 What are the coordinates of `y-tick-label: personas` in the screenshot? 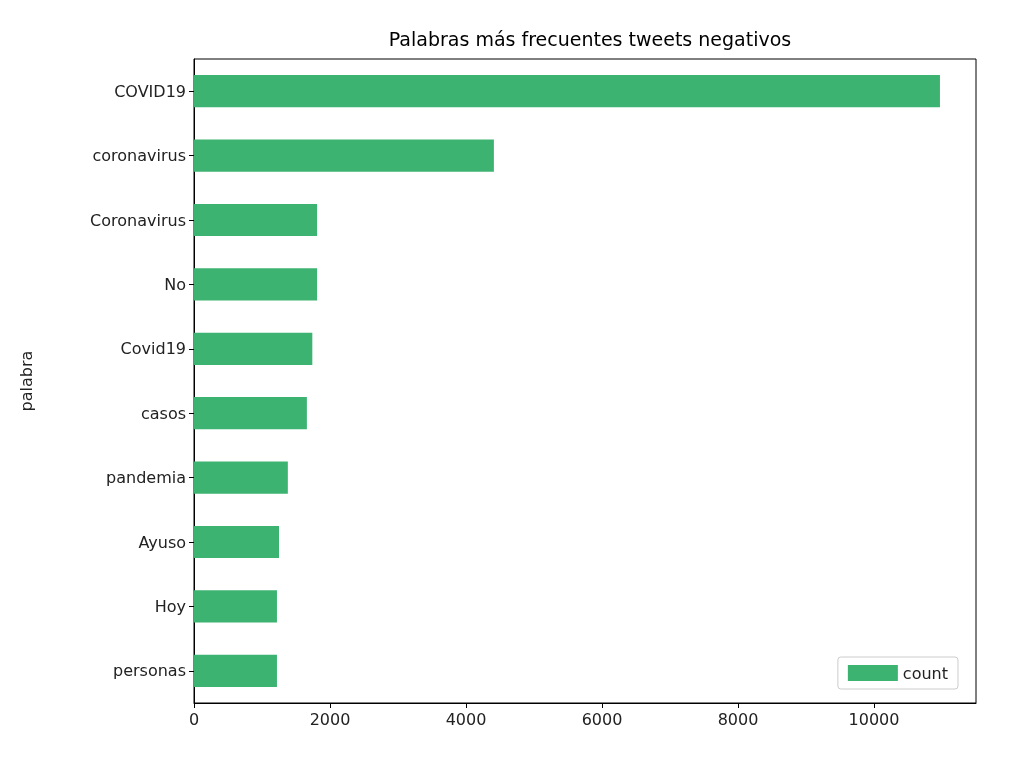 It's located at (149, 671).